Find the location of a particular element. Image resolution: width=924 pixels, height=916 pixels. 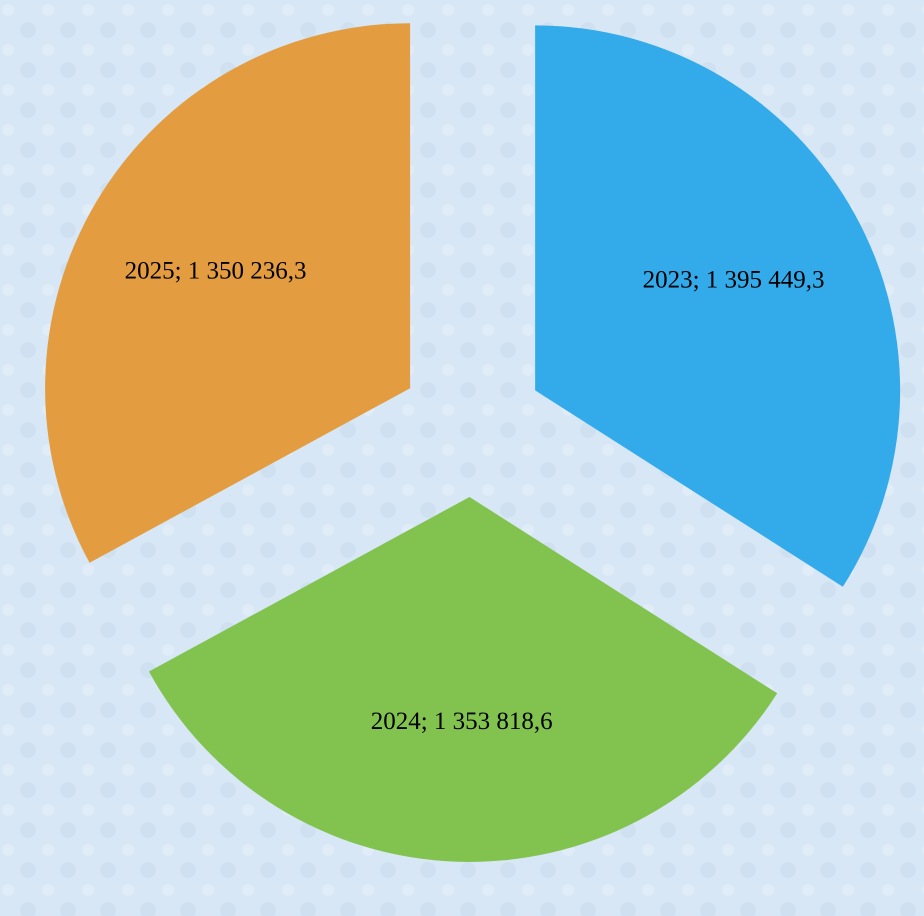

label-value: 1 353 818,6 is located at coordinates (493, 721).